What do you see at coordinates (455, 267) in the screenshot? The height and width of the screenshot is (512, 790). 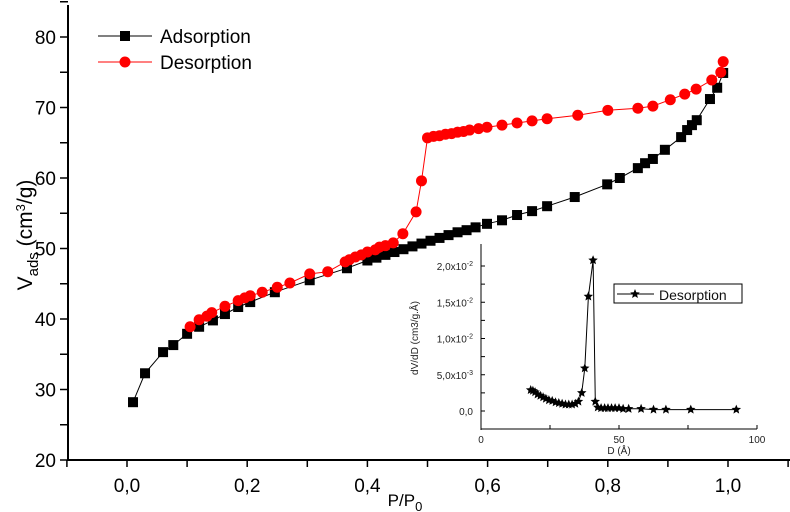 I see `inset-y-tick-label: 2,0x10⁻²` at bounding box center [455, 267].